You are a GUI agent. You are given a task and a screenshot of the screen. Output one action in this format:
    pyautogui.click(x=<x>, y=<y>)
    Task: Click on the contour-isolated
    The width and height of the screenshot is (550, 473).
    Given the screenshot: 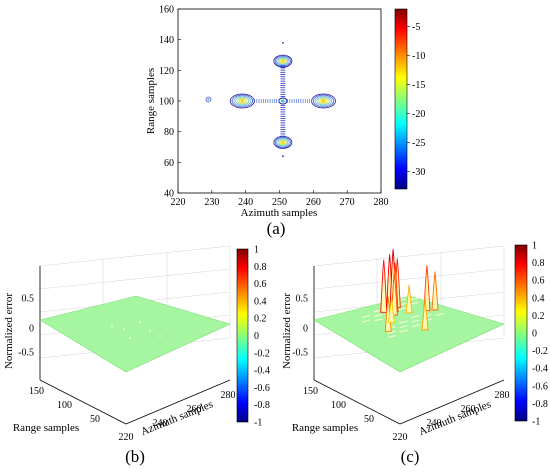 What is the action you would take?
    pyautogui.click(x=208, y=99)
    